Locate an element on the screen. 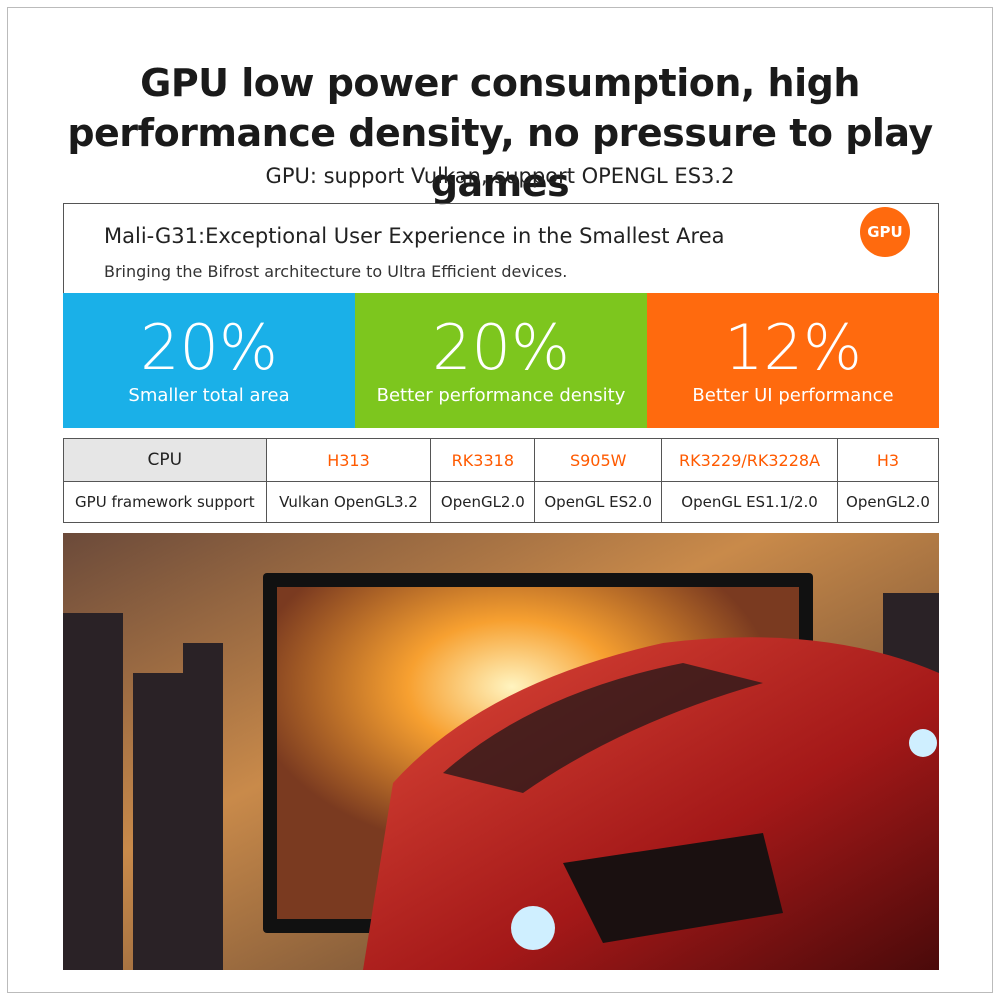 Image resolution: width=1000 pixels, height=1000 pixels. table-row: CPU H313 RK3318 S905W RK3229/RK3228A H3 is located at coordinates (501, 460).